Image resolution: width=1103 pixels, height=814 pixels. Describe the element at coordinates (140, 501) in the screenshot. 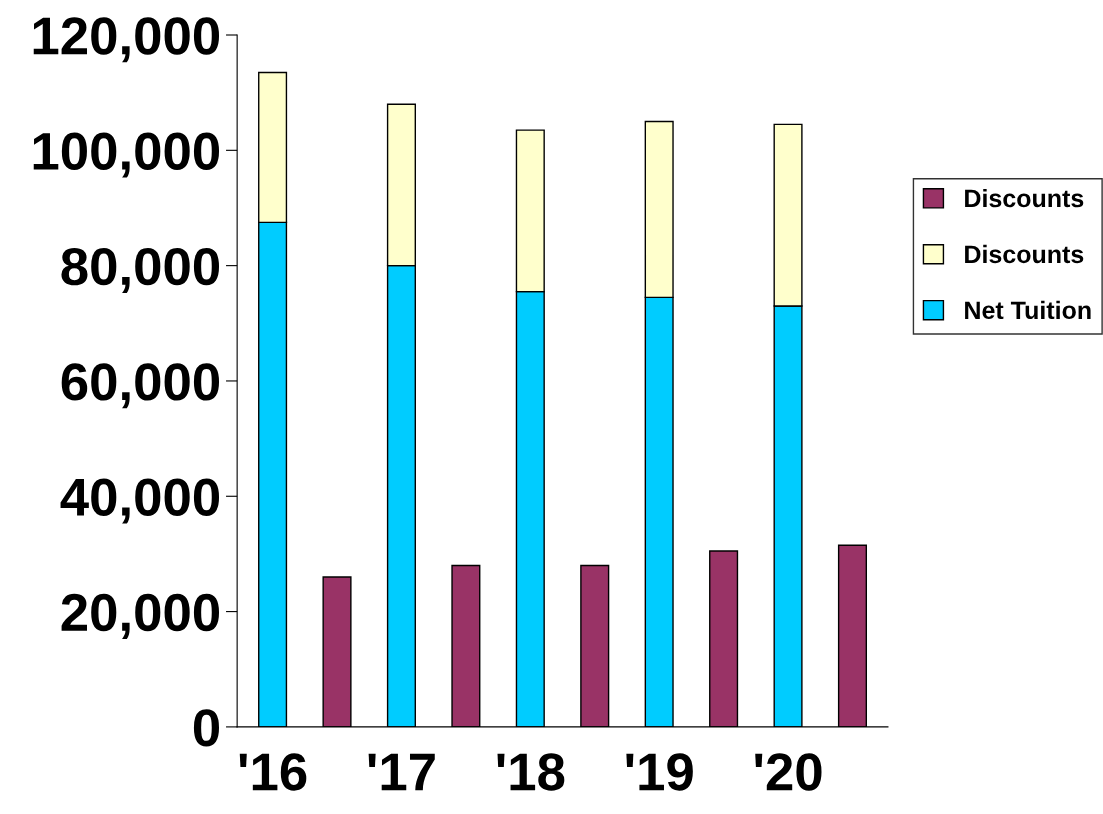

I see `y-tick-label: 40,000` at that location.